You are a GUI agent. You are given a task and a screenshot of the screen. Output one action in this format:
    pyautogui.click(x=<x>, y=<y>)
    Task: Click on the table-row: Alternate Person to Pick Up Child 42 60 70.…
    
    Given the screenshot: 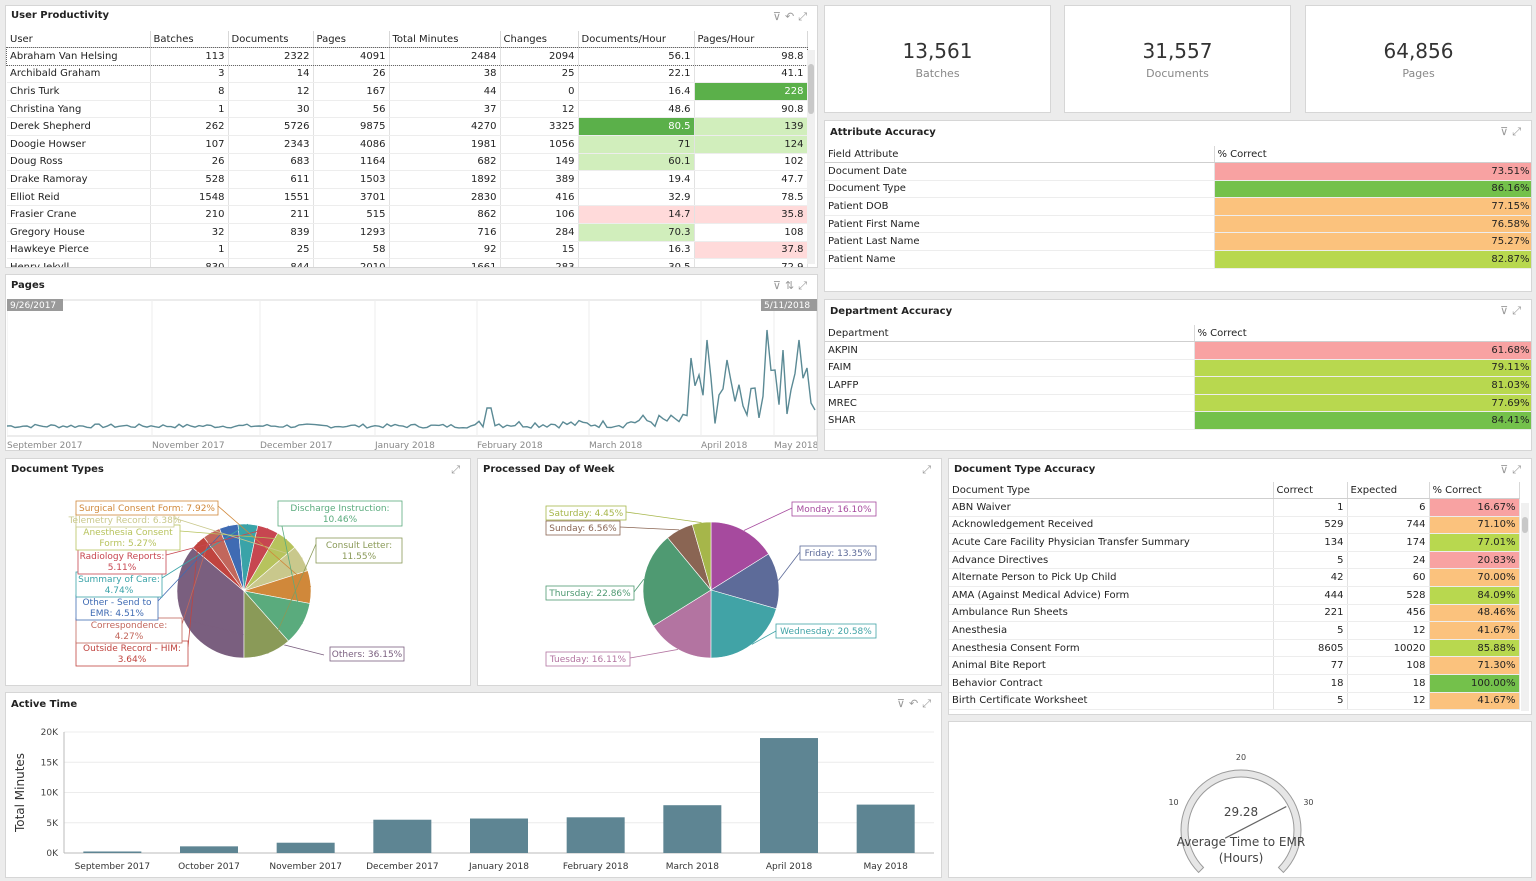 What is the action you would take?
    pyautogui.click(x=1234, y=577)
    